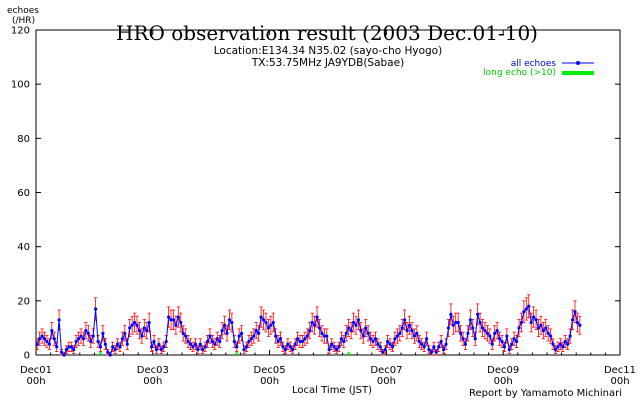 The image size is (640, 400). What do you see at coordinates (23, 11) in the screenshot?
I see `y-axis-label-line1: echoes` at bounding box center [23, 11].